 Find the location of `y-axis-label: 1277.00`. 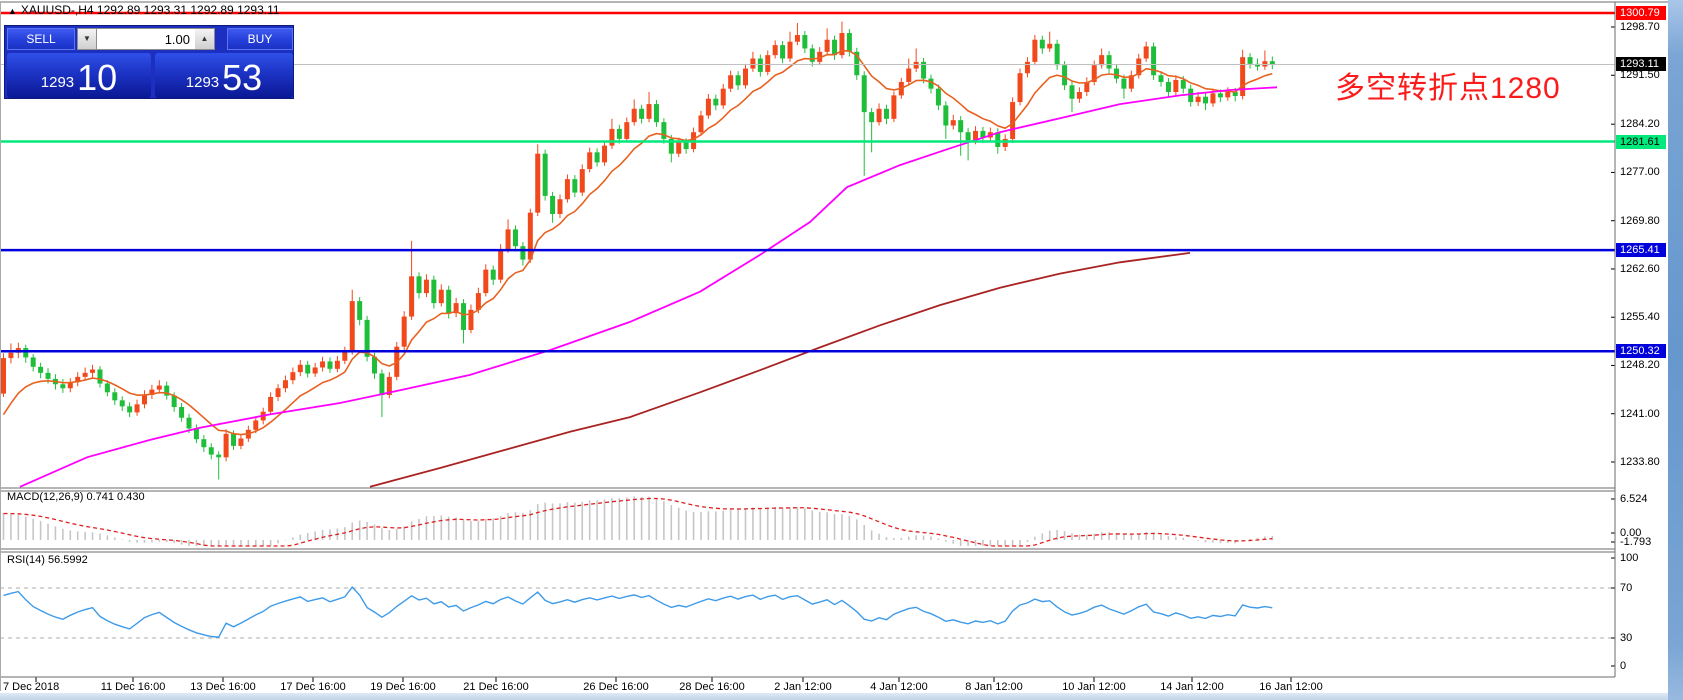

y-axis-label: 1277.00 is located at coordinates (1640, 172).